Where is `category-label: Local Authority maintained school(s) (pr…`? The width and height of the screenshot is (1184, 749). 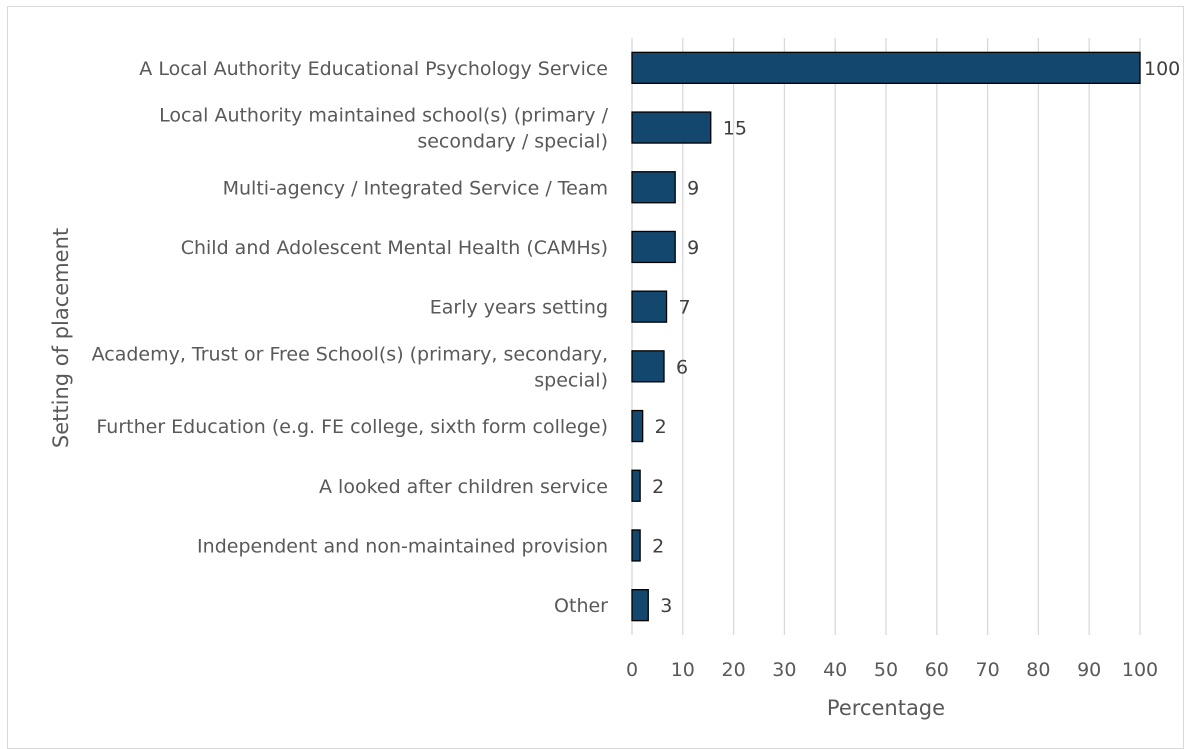 category-label: Local Authority maintained school(s) (pr… is located at coordinates (383, 116).